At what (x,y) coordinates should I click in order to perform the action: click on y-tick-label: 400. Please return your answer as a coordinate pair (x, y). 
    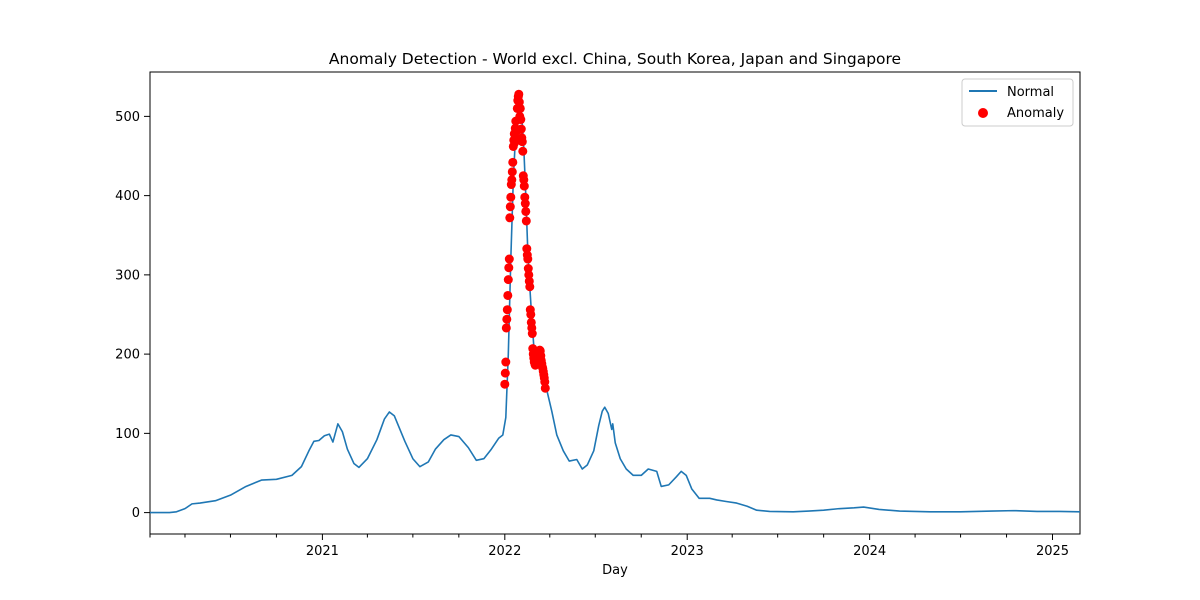
    Looking at the image, I should click on (127, 196).